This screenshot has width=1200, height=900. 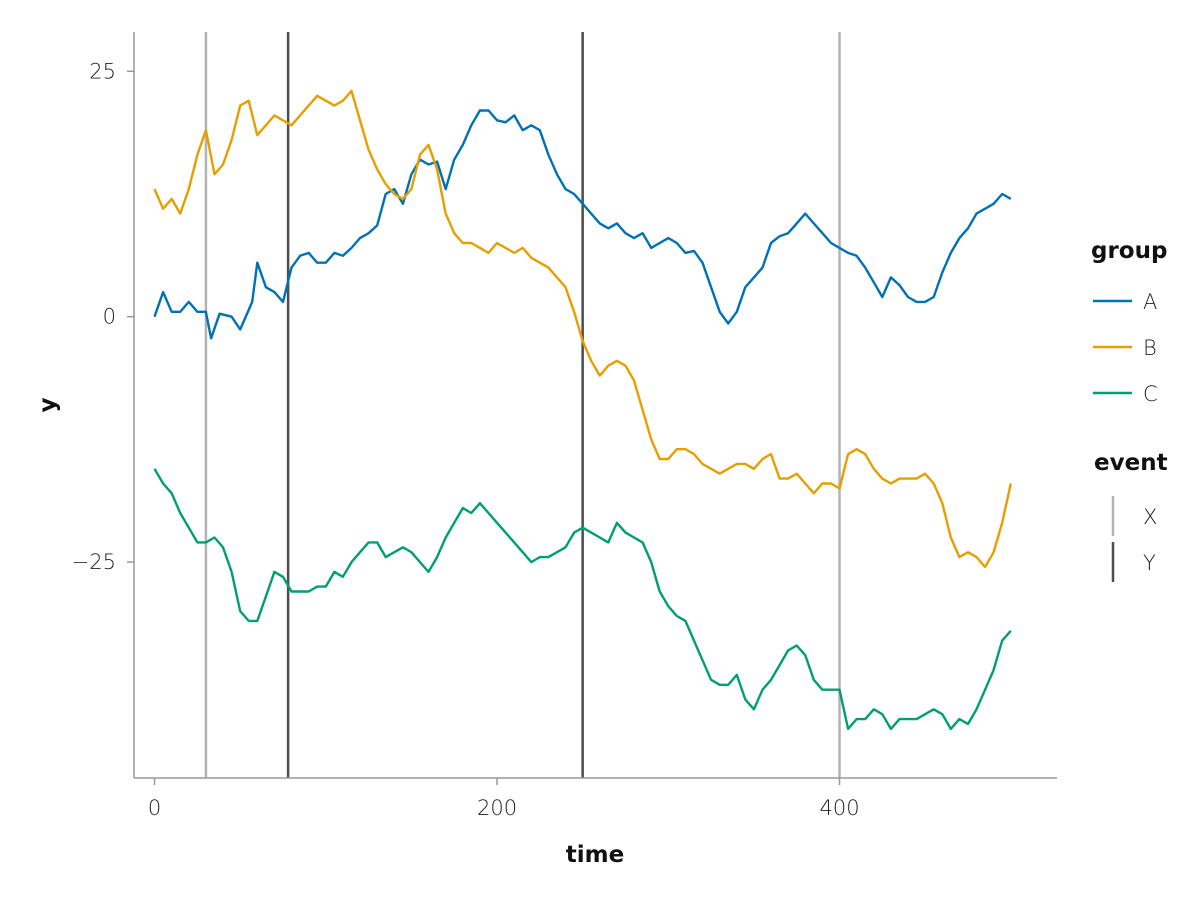 I want to click on x-axis-ticks: 0 200 400, so click(x=504, y=799).